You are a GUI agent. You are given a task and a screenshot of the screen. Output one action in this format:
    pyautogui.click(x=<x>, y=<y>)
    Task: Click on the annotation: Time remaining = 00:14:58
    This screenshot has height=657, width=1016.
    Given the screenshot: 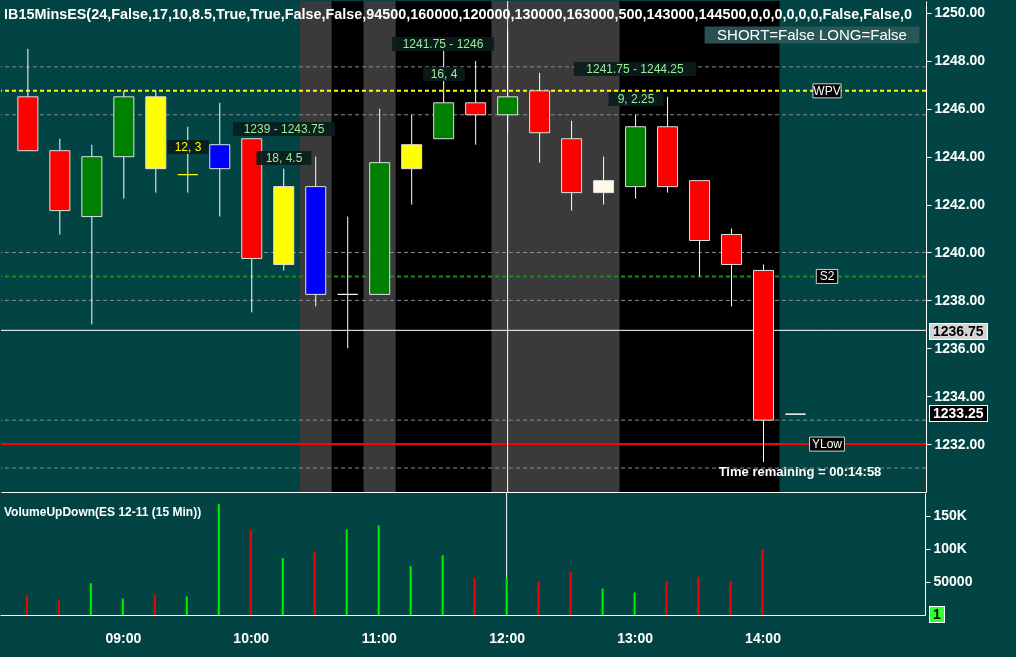 What is the action you would take?
    pyautogui.click(x=800, y=471)
    